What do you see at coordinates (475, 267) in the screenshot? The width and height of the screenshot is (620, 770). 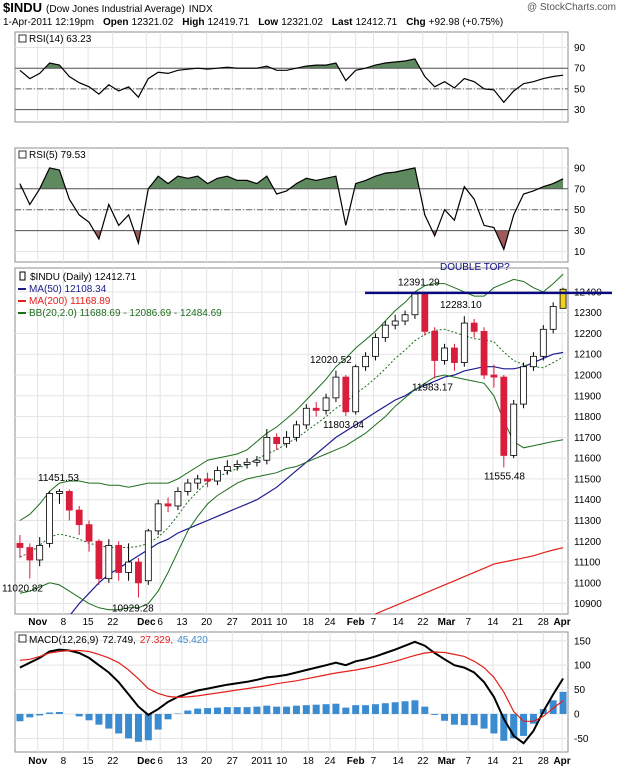 I see `double-top-label: DOUBLE TOP?` at bounding box center [475, 267].